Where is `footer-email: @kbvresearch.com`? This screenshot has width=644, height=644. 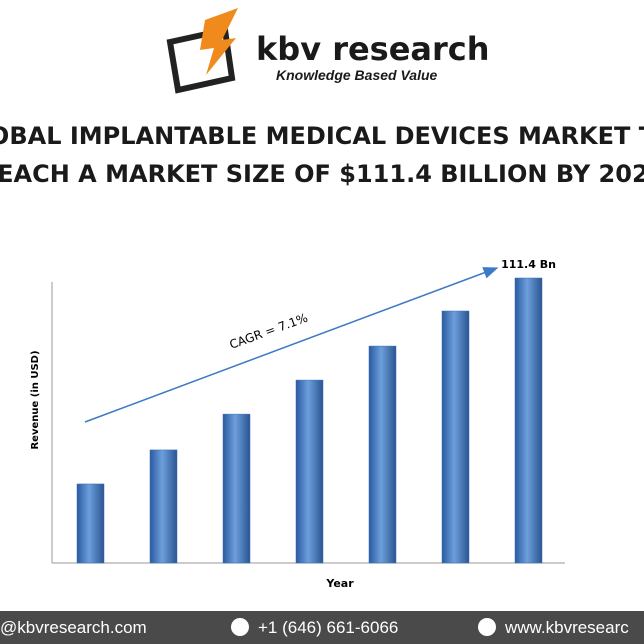 footer-email: @kbvresearch.com is located at coordinates (73, 627).